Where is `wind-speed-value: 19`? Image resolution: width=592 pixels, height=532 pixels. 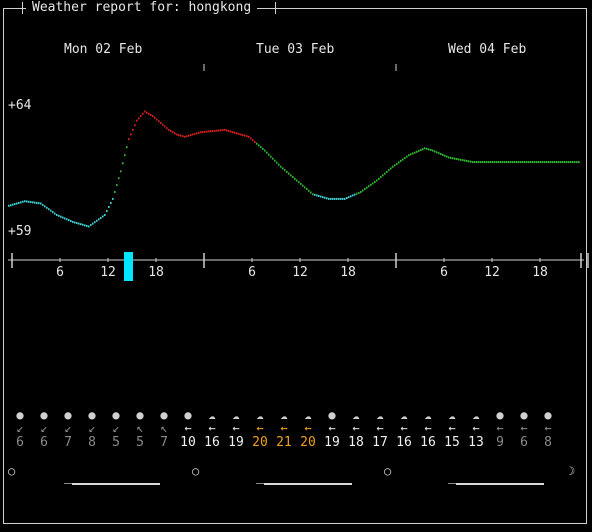
wind-speed-value: 19 is located at coordinates (332, 442).